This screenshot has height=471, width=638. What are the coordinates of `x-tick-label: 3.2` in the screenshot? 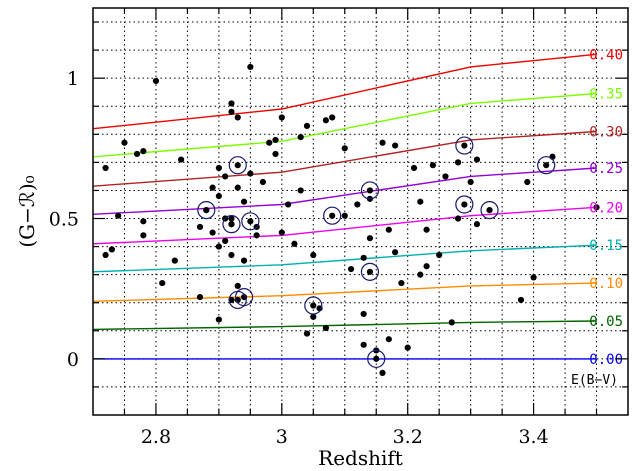 It's located at (408, 437).